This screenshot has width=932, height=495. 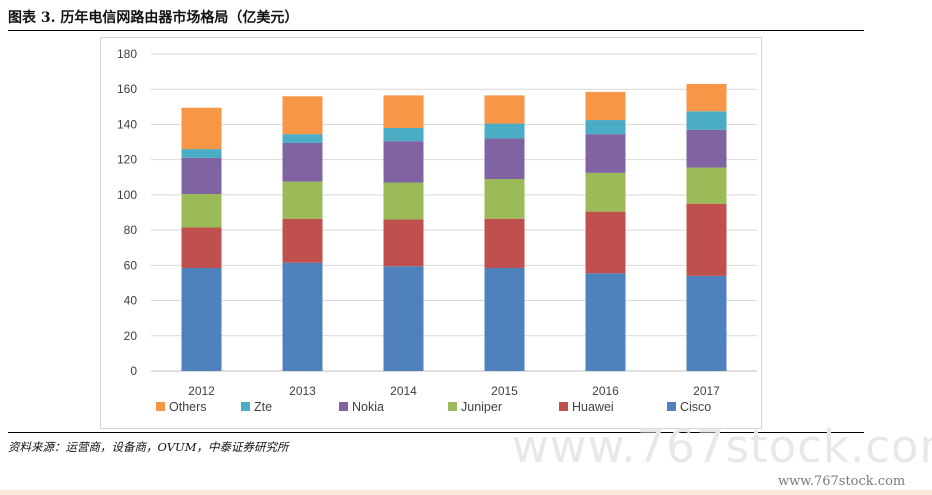 What do you see at coordinates (263, 407) in the screenshot?
I see `legend-label-zte: Zte` at bounding box center [263, 407].